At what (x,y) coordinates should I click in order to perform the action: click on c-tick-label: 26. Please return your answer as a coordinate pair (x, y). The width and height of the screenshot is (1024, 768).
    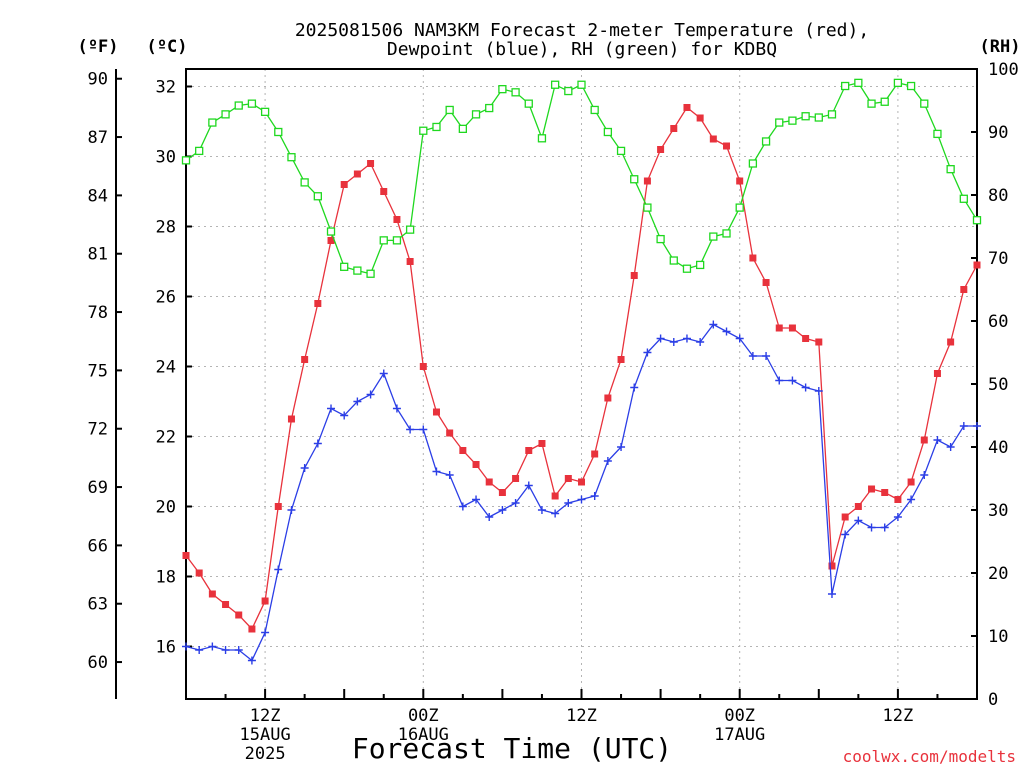
    Looking at the image, I should click on (166, 298).